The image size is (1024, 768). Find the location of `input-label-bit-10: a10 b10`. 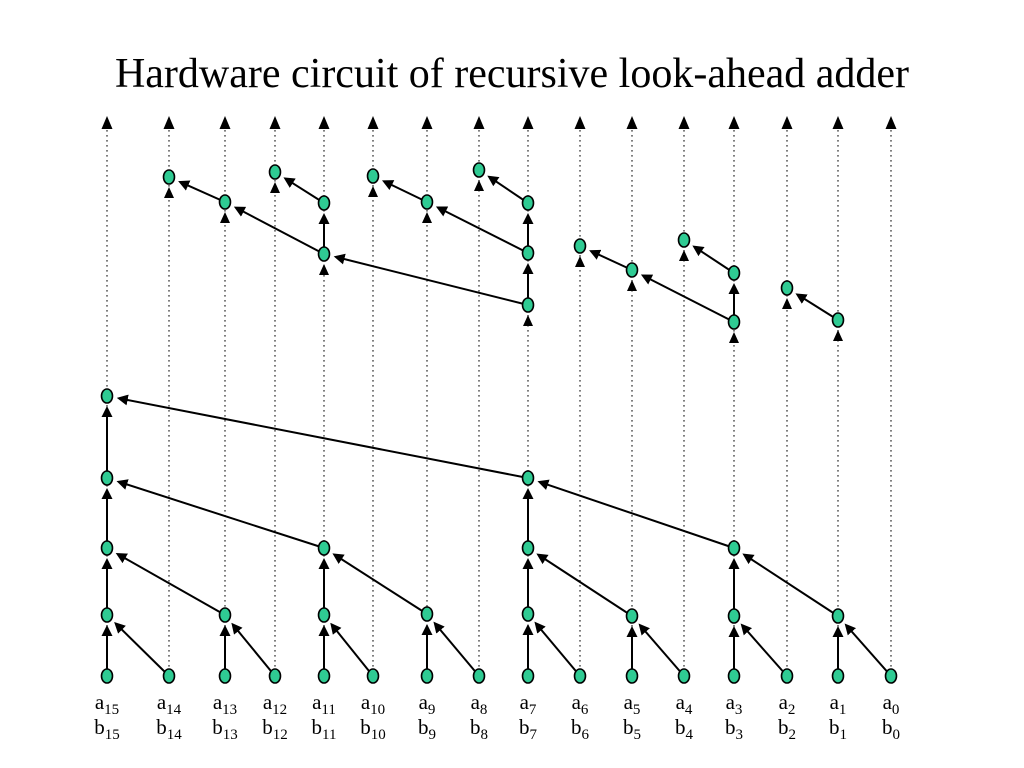

input-label-bit-10: a10 b10 is located at coordinates (373, 717).